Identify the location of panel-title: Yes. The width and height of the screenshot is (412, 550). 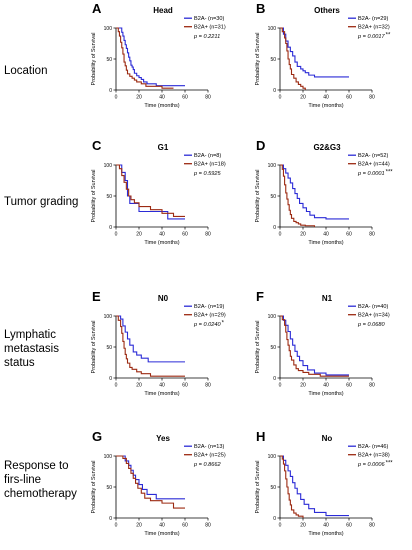
(163, 438).